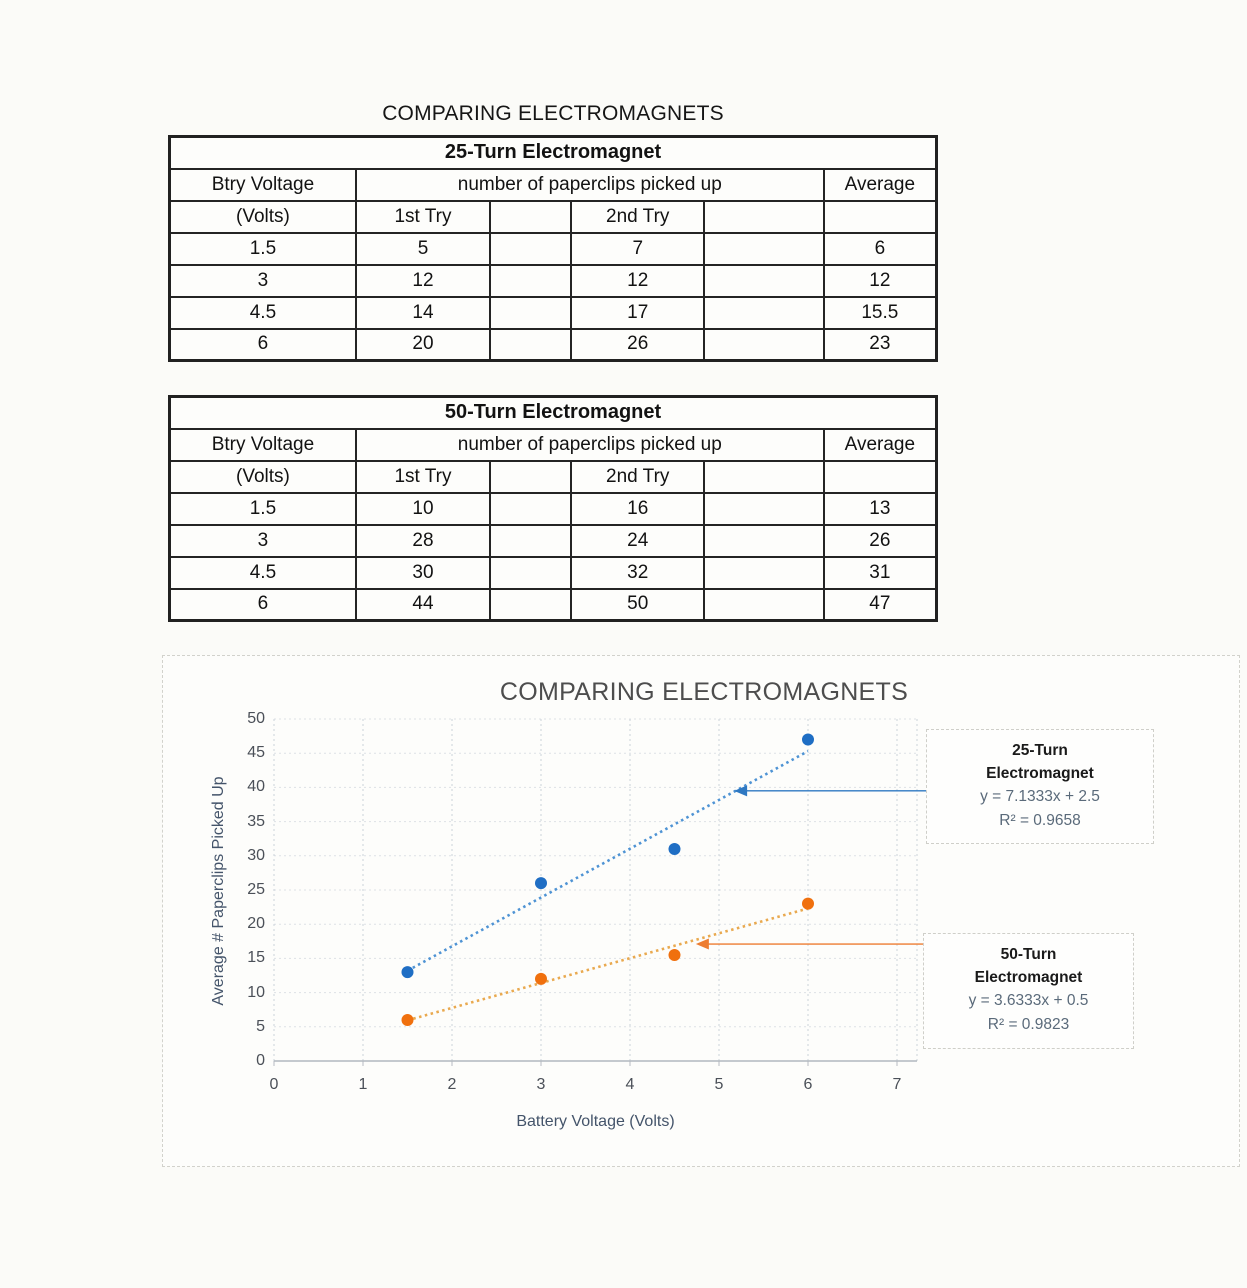  What do you see at coordinates (262, 248) in the screenshot?
I see `table-cell: 1.5` at bounding box center [262, 248].